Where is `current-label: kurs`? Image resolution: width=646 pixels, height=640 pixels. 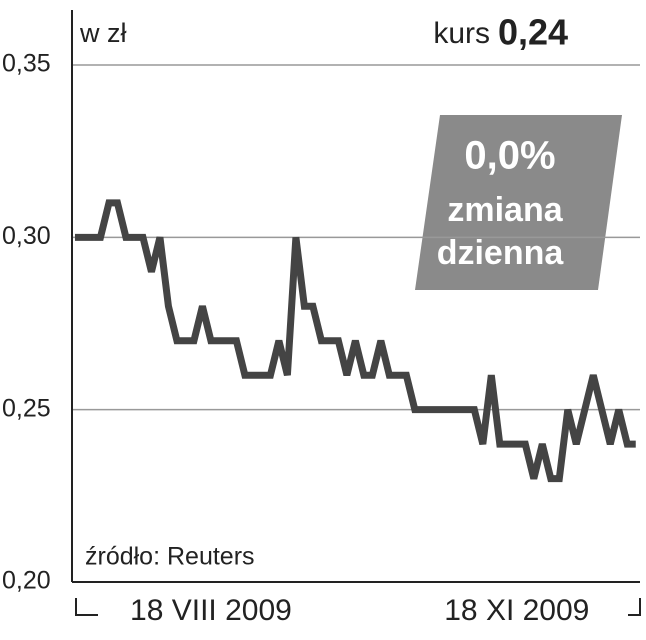
current-label: kurs is located at coordinates (461, 33).